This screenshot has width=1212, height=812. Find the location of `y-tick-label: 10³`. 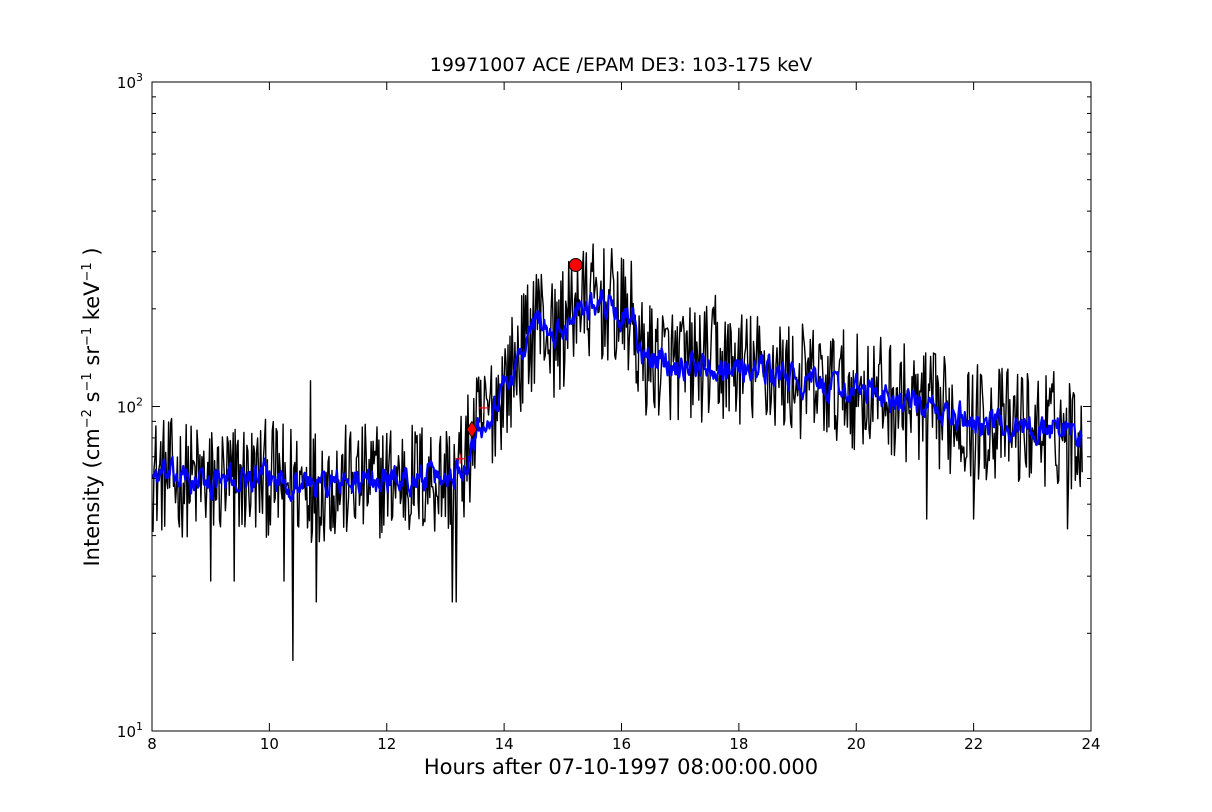

y-tick-label: 10³ is located at coordinates (130, 81).